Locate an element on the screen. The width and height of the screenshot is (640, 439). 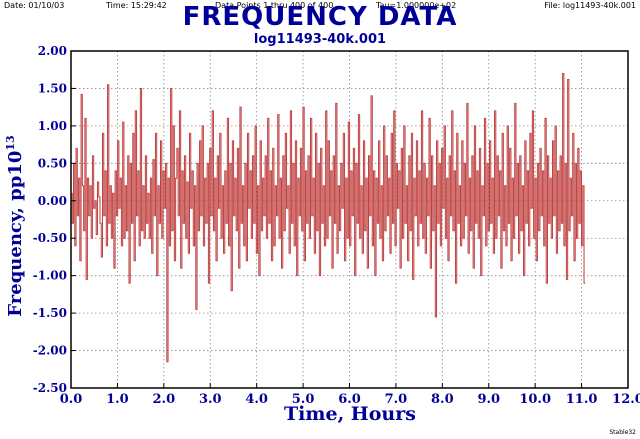
x-tick-label: 9.0 is located at coordinates (488, 399).